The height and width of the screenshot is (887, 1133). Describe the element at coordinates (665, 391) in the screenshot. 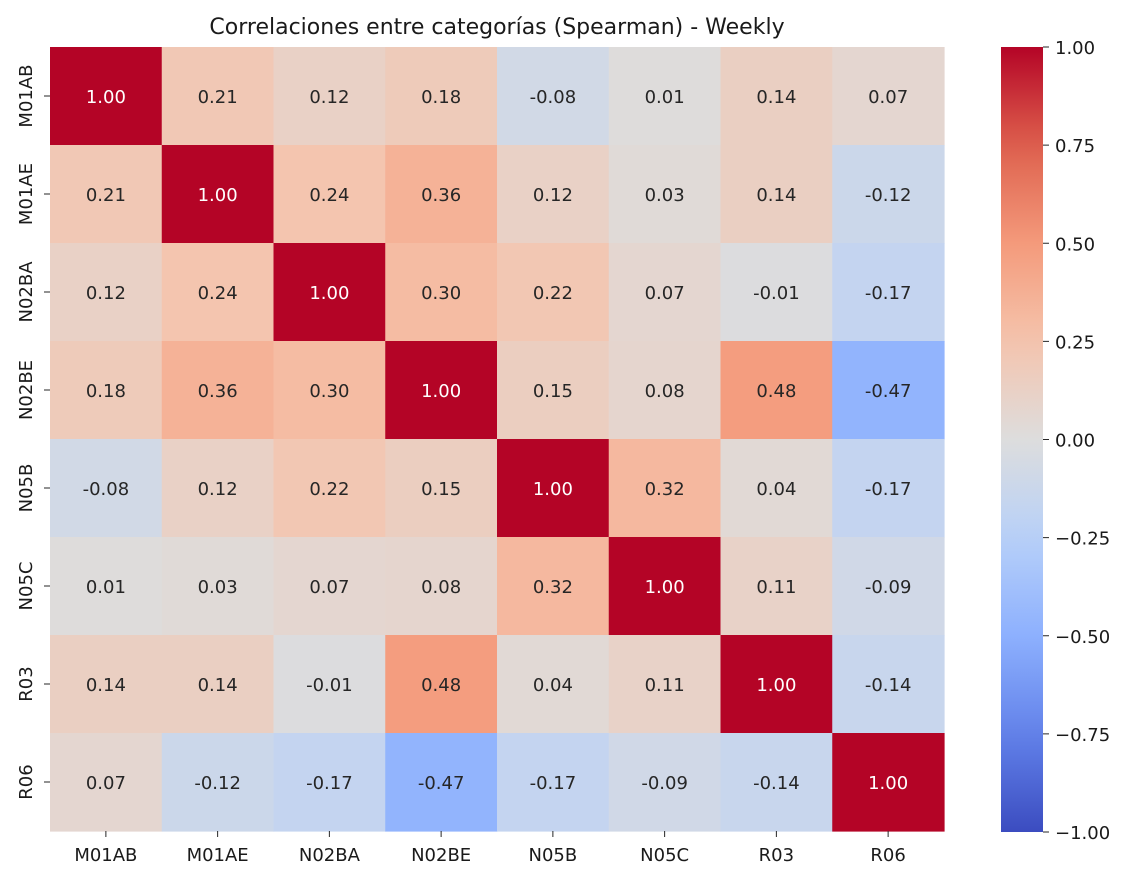

I see `cell-value-label: 0.08` at that location.